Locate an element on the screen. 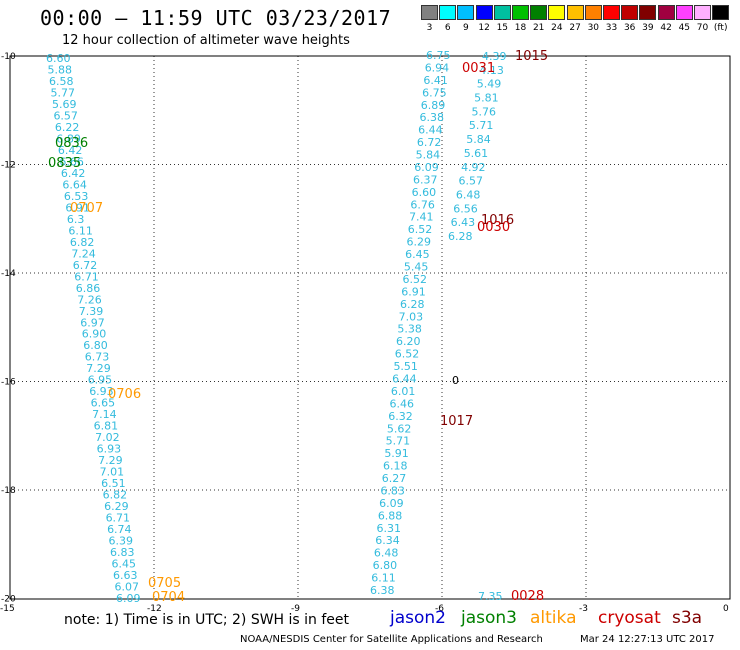  satellite-legend-altika: altika is located at coordinates (553, 618).